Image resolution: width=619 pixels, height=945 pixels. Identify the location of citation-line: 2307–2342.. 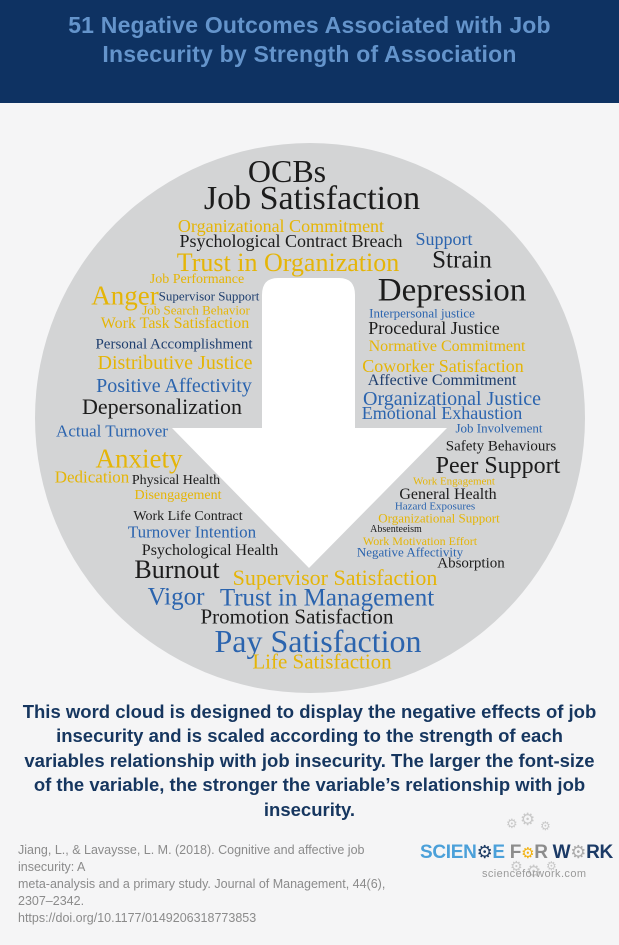
(51, 900).